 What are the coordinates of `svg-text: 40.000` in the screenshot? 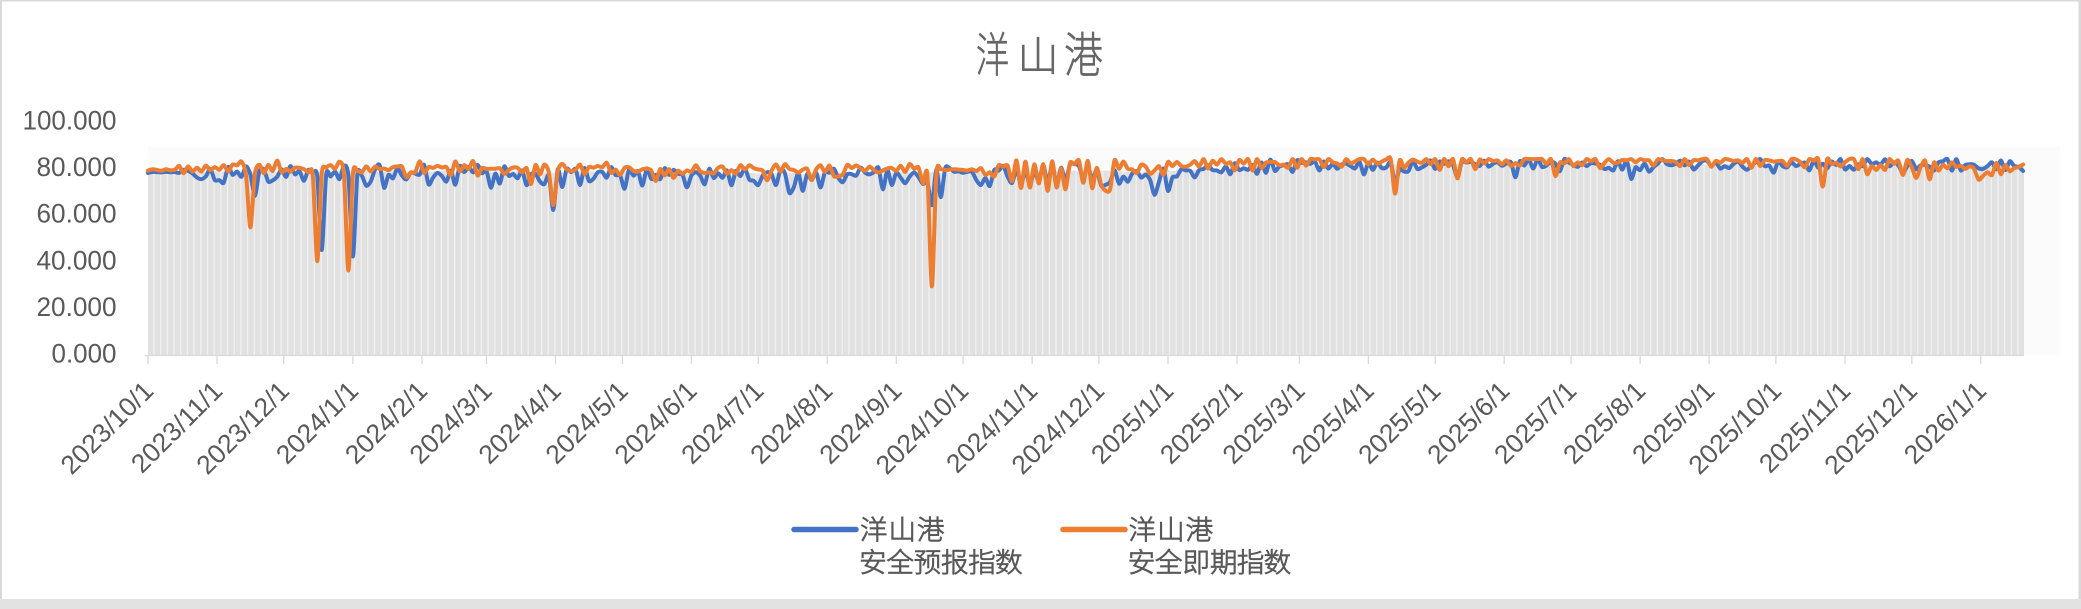 It's located at (77, 260).